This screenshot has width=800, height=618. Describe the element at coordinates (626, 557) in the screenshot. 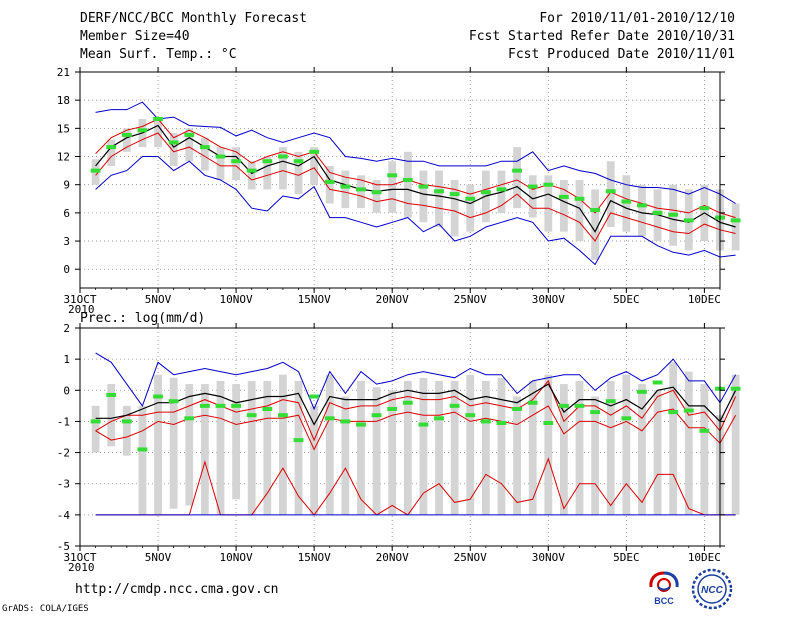

I see `prec-xtick-label: 5DEC` at that location.